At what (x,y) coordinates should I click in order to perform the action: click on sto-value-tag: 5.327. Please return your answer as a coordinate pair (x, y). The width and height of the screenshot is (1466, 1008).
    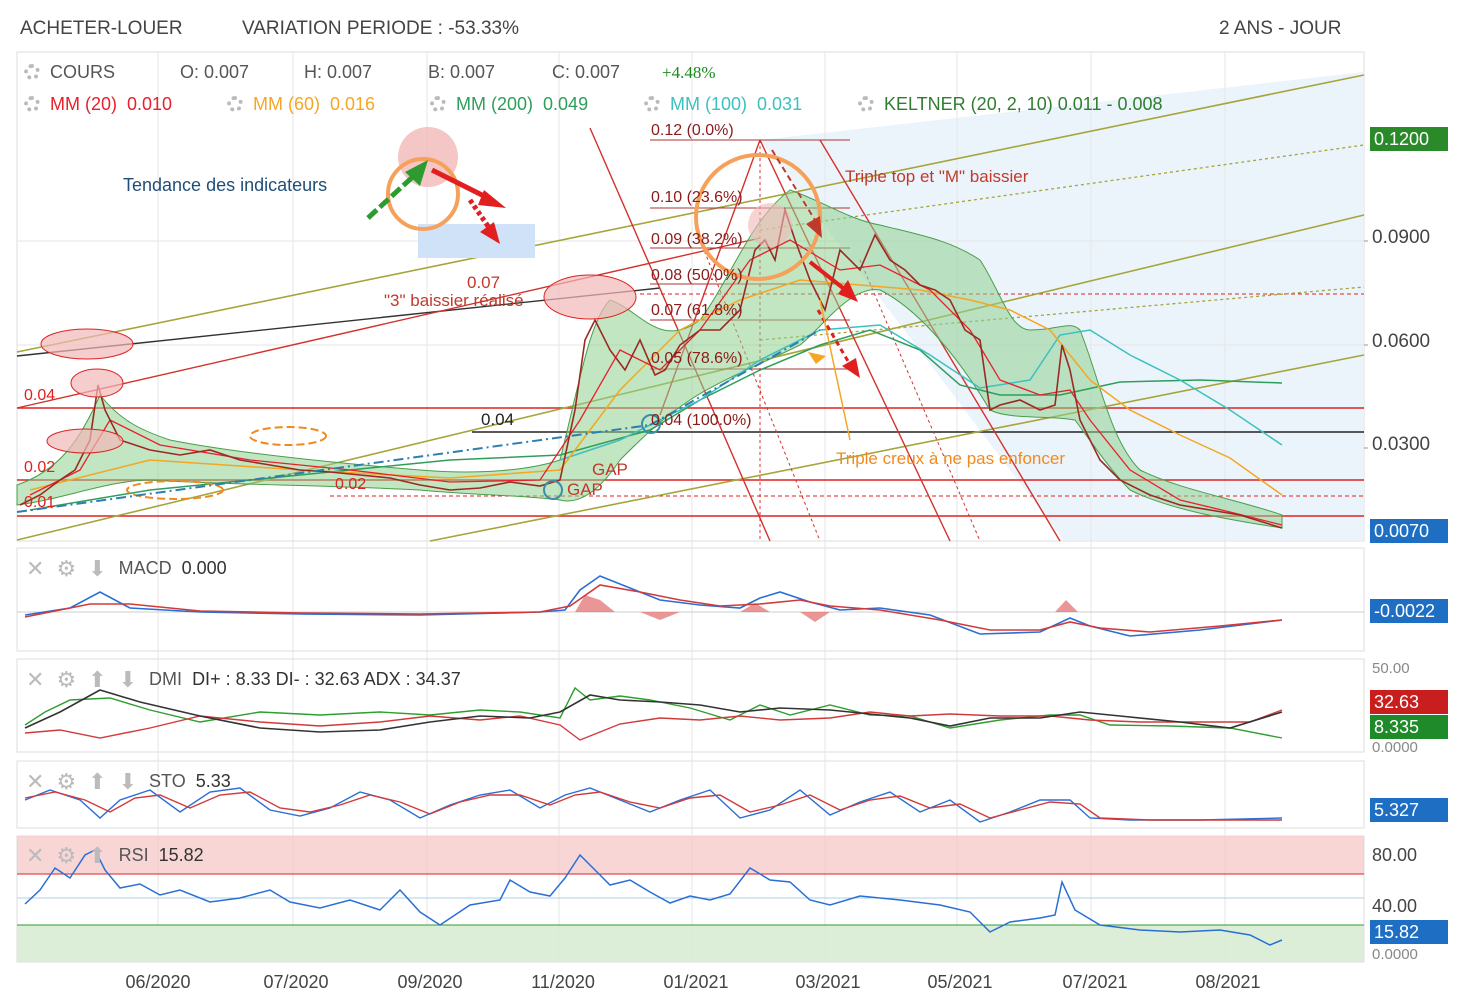
    Looking at the image, I should click on (1409, 810).